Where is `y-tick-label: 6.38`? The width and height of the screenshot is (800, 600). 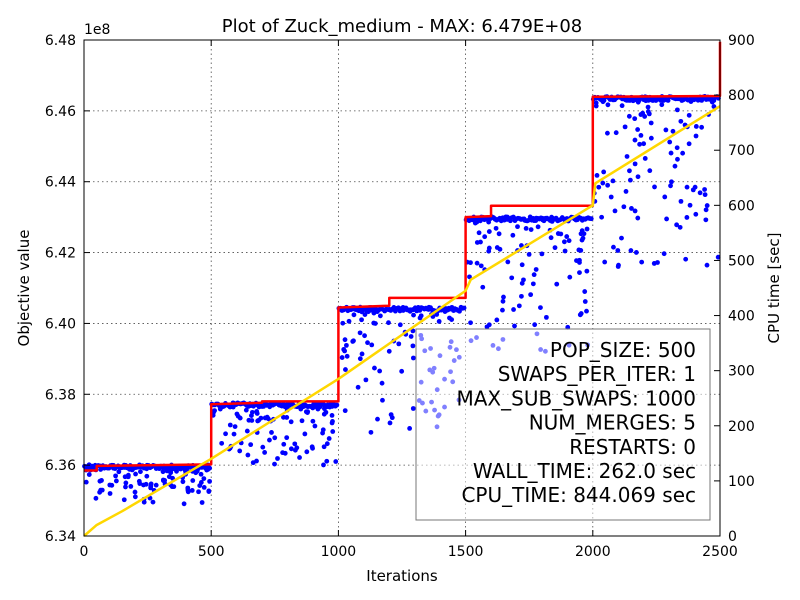 y-tick-label: 6.38 is located at coordinates (60, 395).